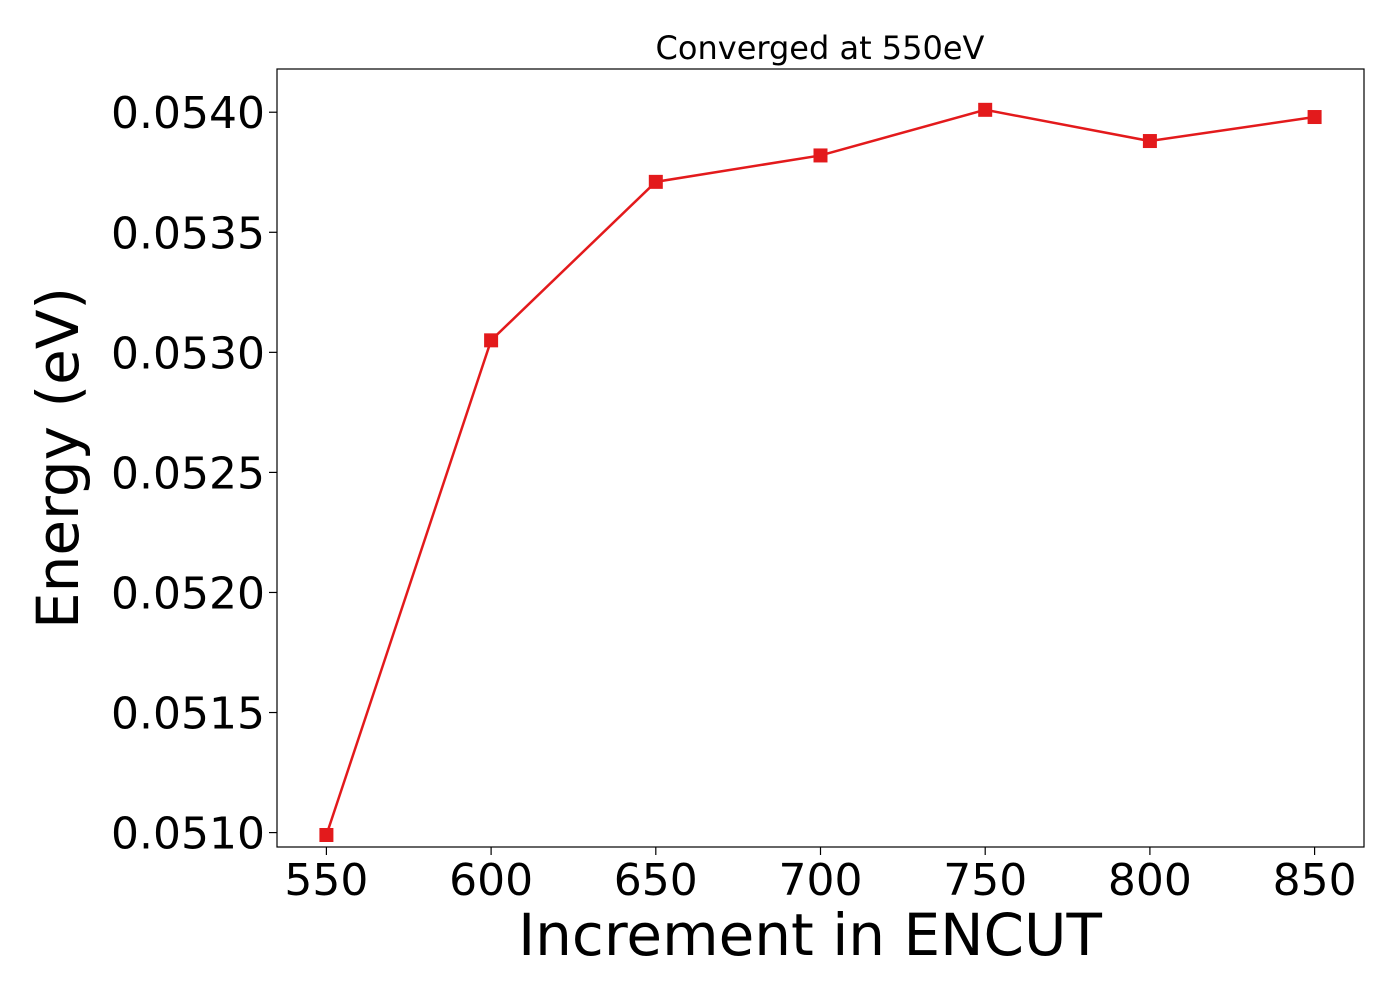 The width and height of the screenshot is (1400, 1000). What do you see at coordinates (491, 880) in the screenshot?
I see `x-tick-label: 600` at bounding box center [491, 880].